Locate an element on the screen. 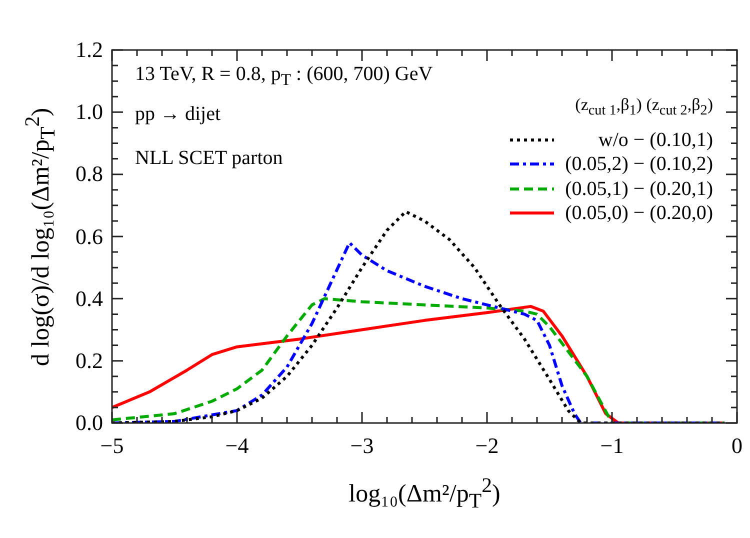 The width and height of the screenshot is (750, 538). y-tick-label: 0.2 is located at coordinates (89, 360).